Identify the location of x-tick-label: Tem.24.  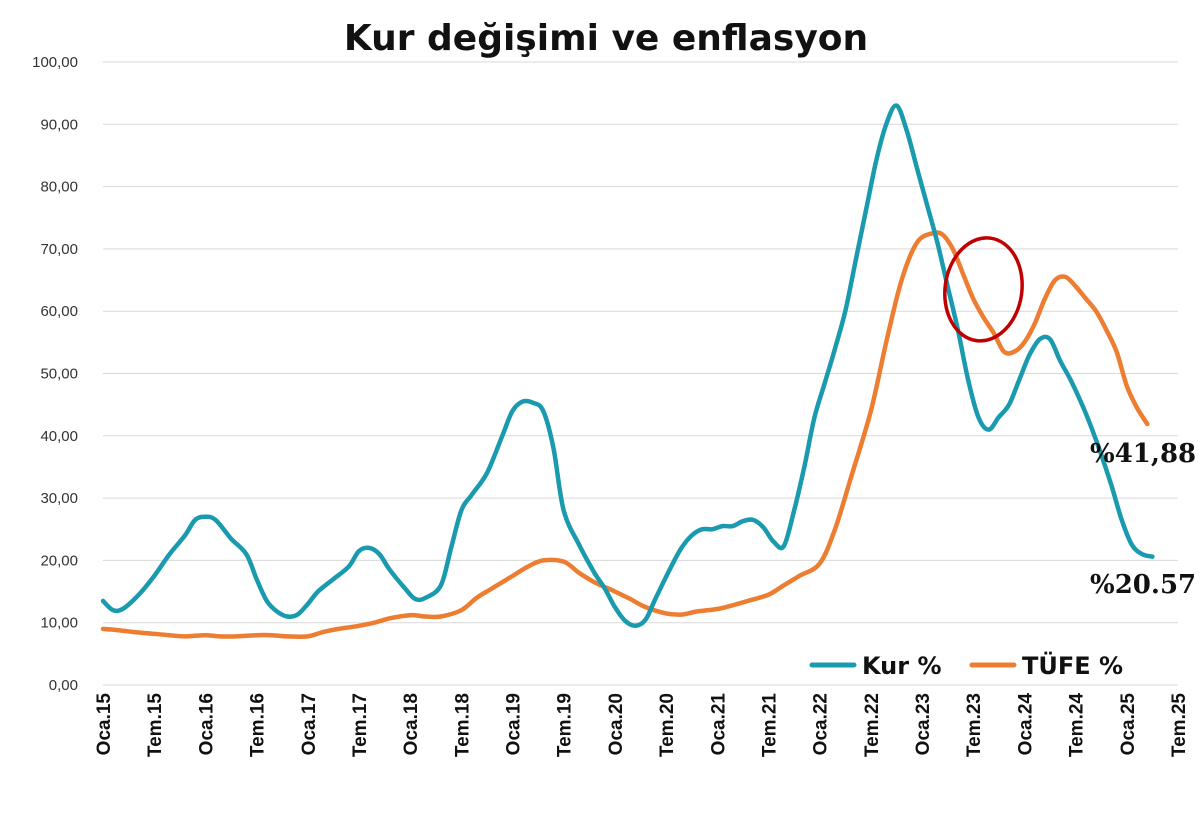
(1077, 725).